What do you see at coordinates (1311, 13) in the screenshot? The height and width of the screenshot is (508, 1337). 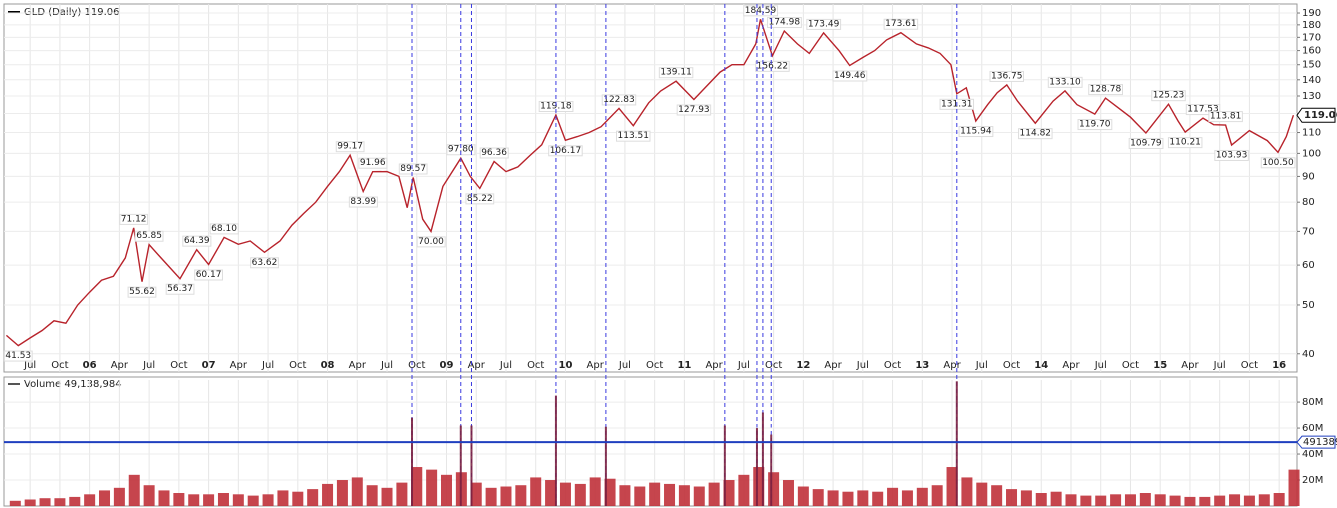 I see `y-tick-label: 190` at bounding box center [1311, 13].